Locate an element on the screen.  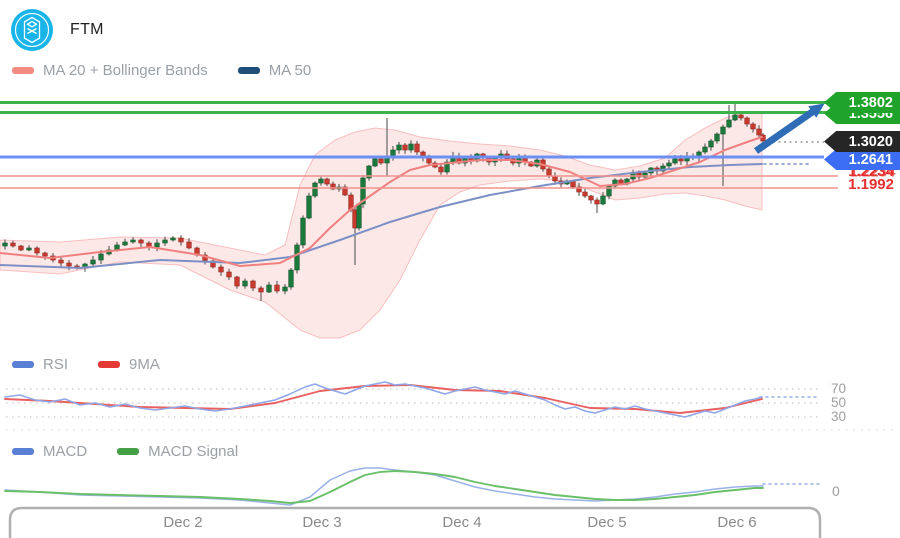
main-legend: MA 20 + Bollinger Bands MA 50 is located at coordinates (161, 70).